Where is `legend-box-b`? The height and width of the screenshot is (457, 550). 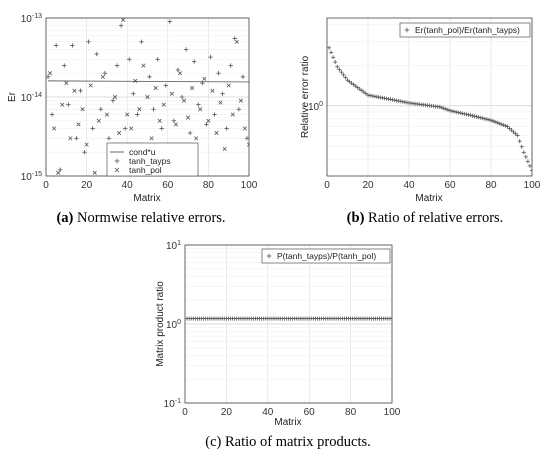
legend-box-b is located at coordinates (465, 30).